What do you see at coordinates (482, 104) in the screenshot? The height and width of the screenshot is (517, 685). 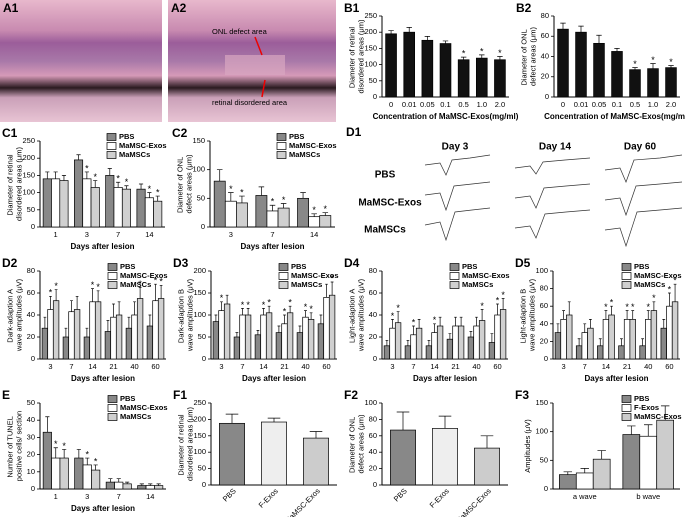 I see `x-tick-label: 1.0` at bounding box center [482, 104].